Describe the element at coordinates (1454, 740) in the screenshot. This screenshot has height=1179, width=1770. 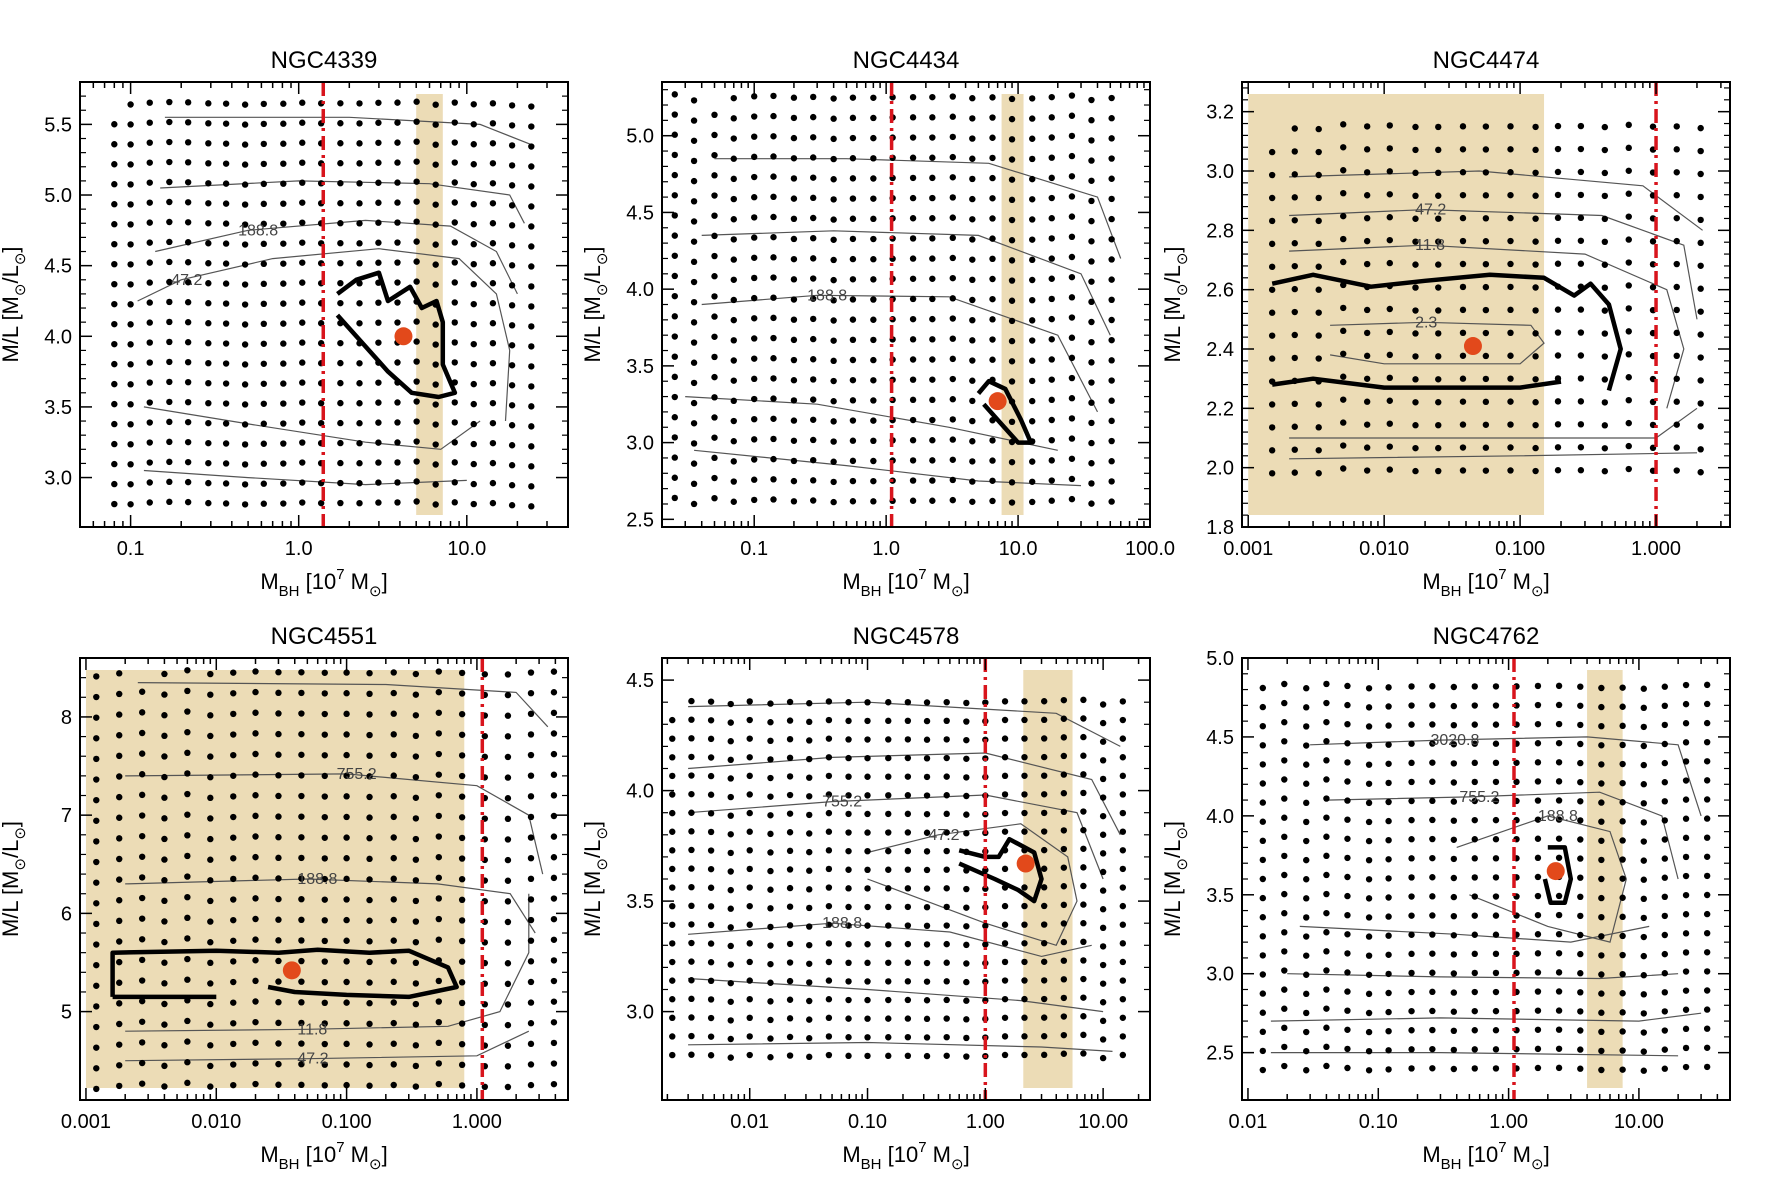
I see `contour-label: 3020.8` at that location.